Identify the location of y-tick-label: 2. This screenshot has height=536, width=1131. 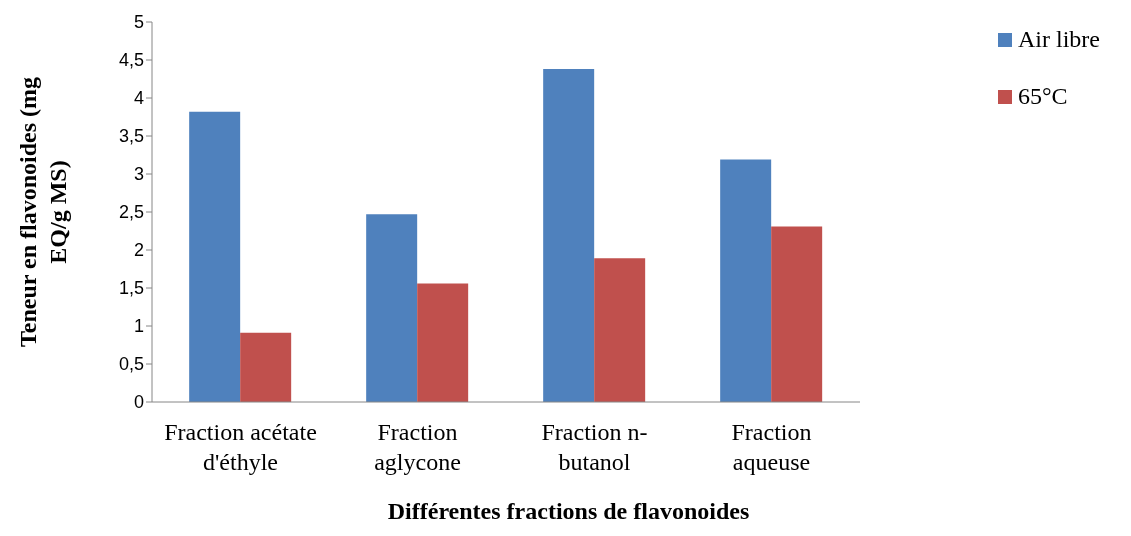
(138, 250).